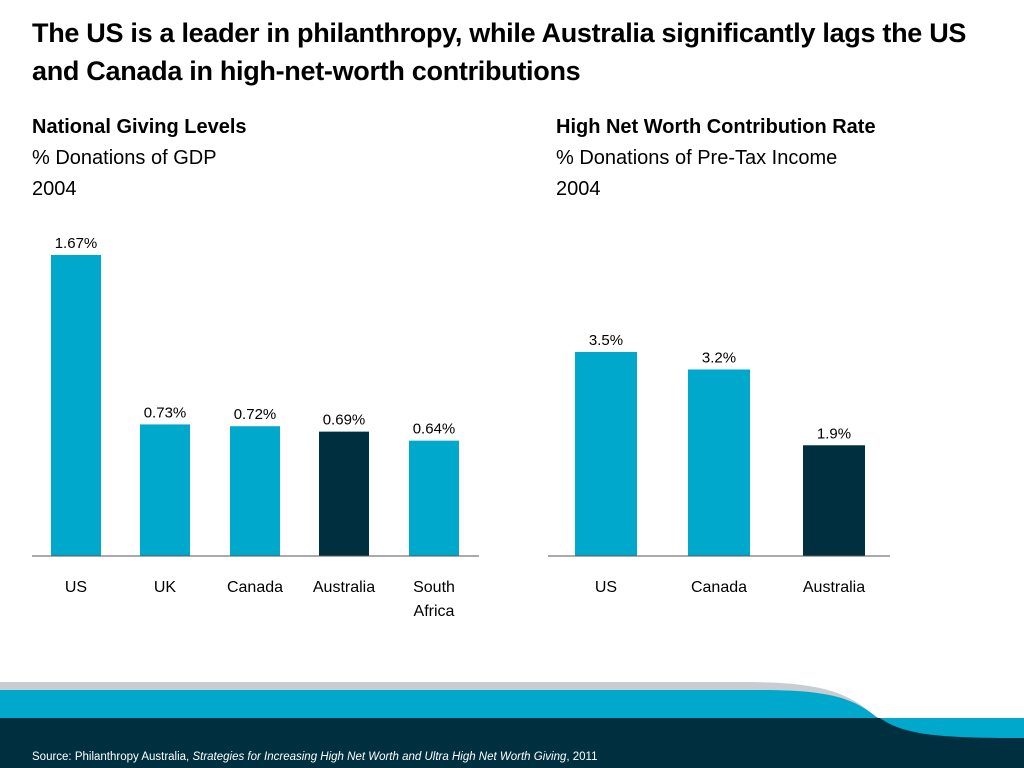 The image size is (1024, 768). What do you see at coordinates (54, 189) in the screenshot?
I see `chart-1-year: 2004` at bounding box center [54, 189].